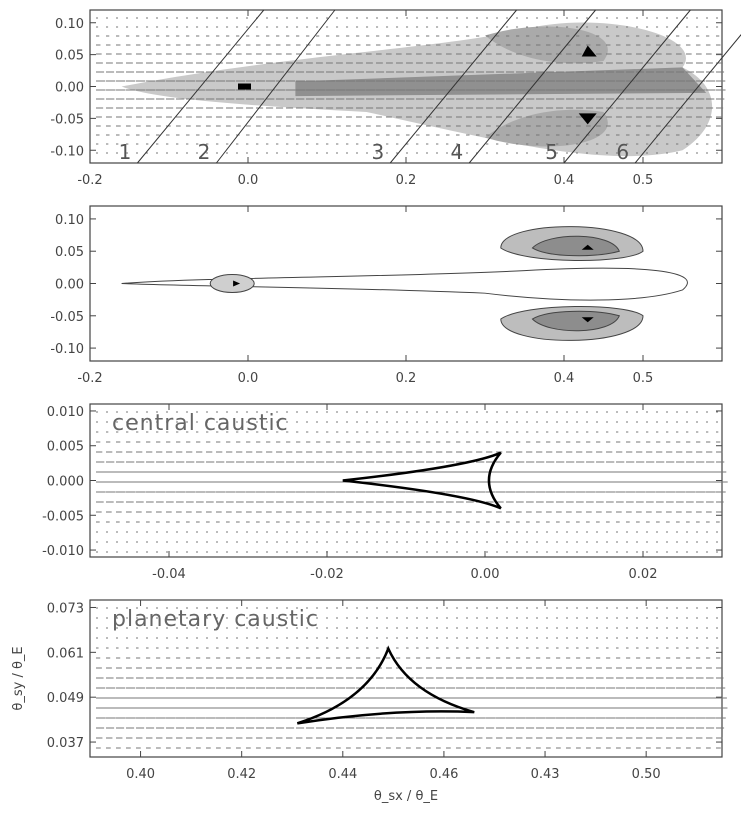  I want to click on x-tick-label: 0.50, so click(646, 774).